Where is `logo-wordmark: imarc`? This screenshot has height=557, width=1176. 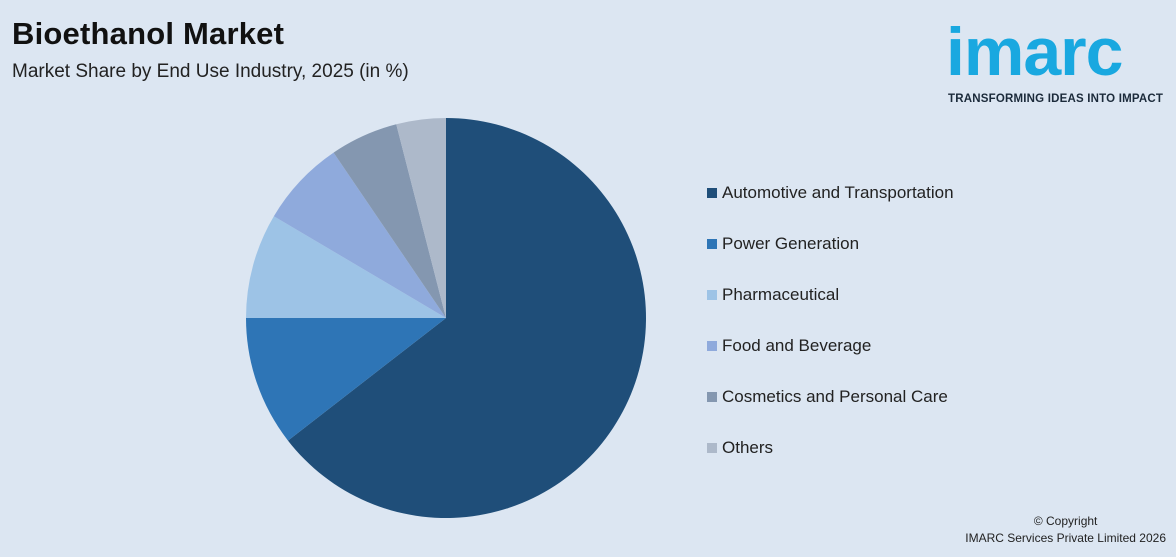
logo-wordmark: imarc is located at coordinates (1034, 52).